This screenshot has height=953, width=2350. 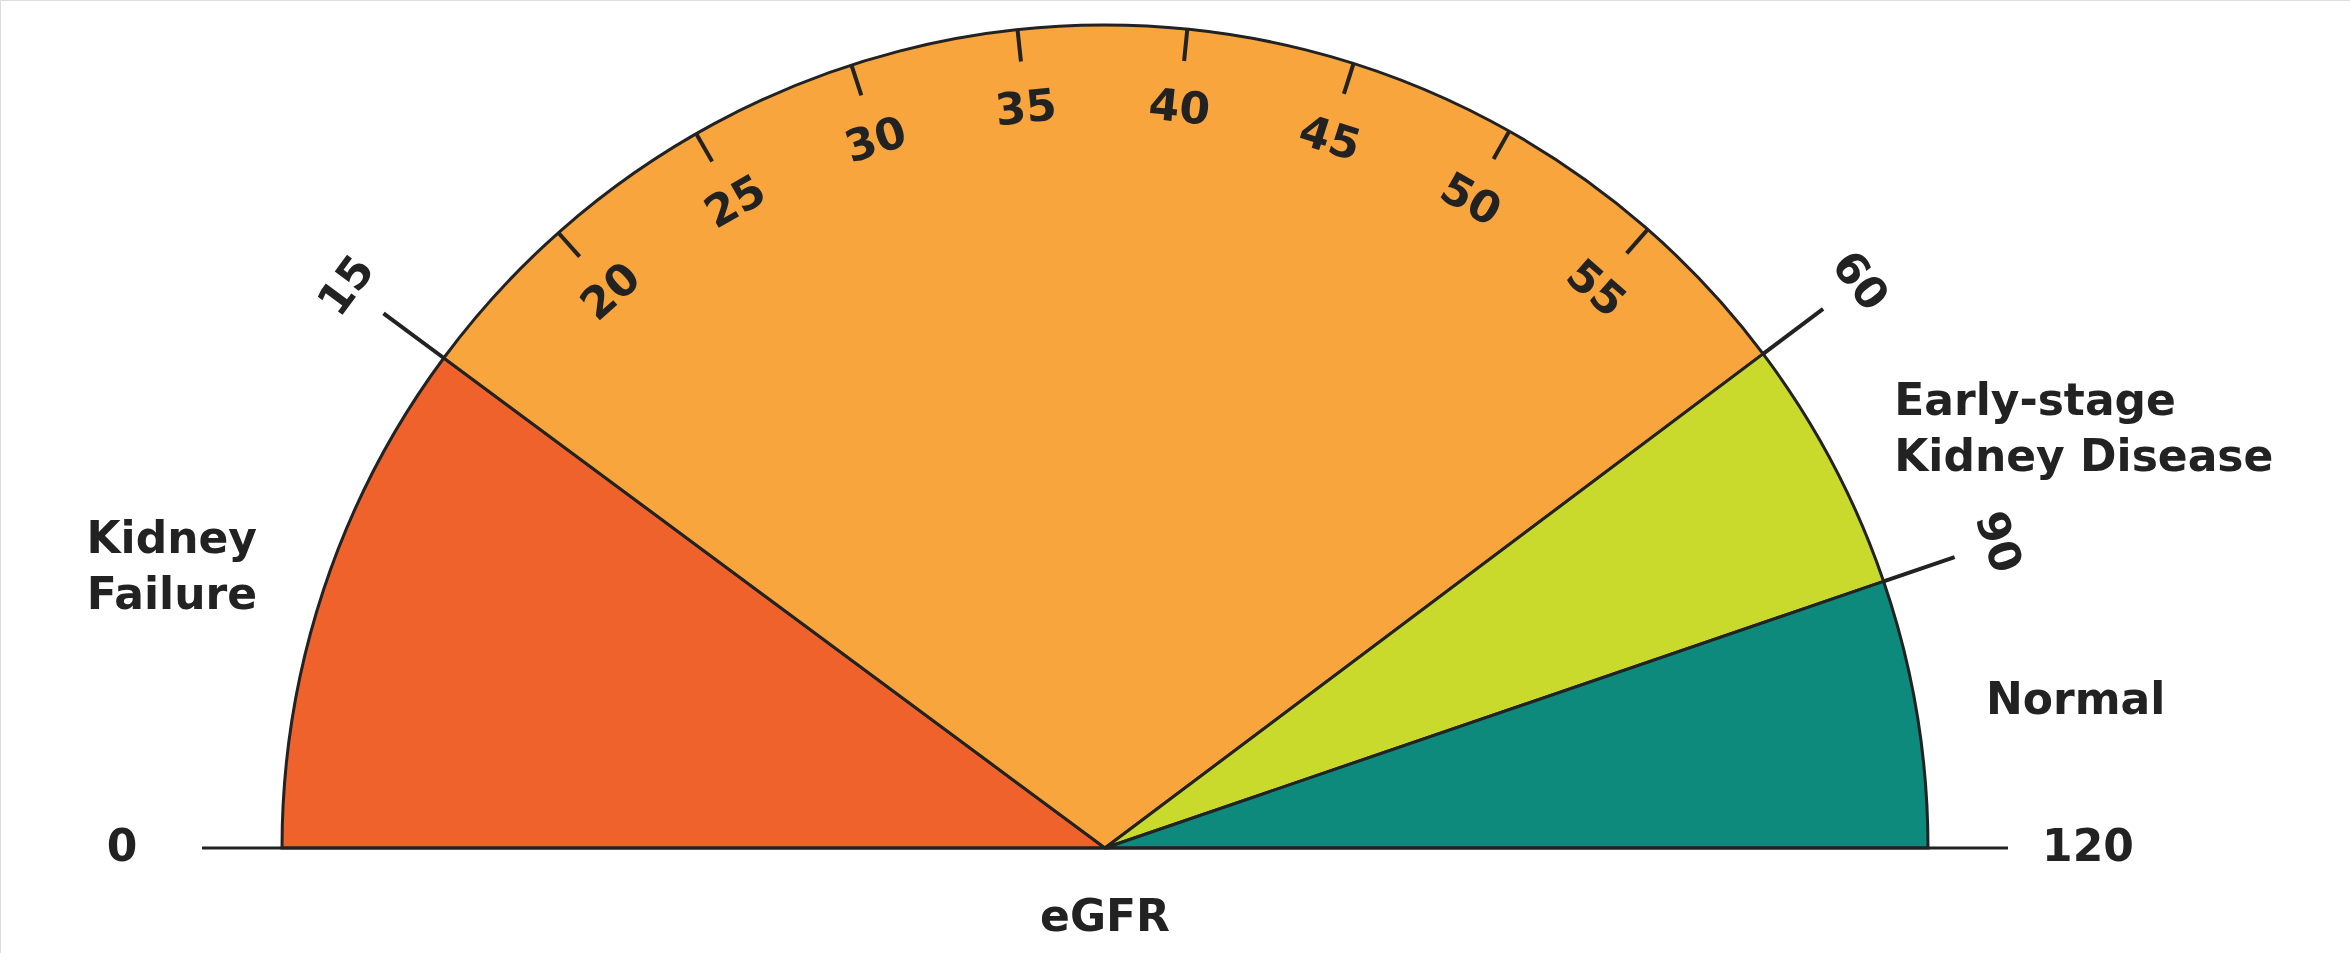 I want to click on text: 20, so click(x=610, y=291).